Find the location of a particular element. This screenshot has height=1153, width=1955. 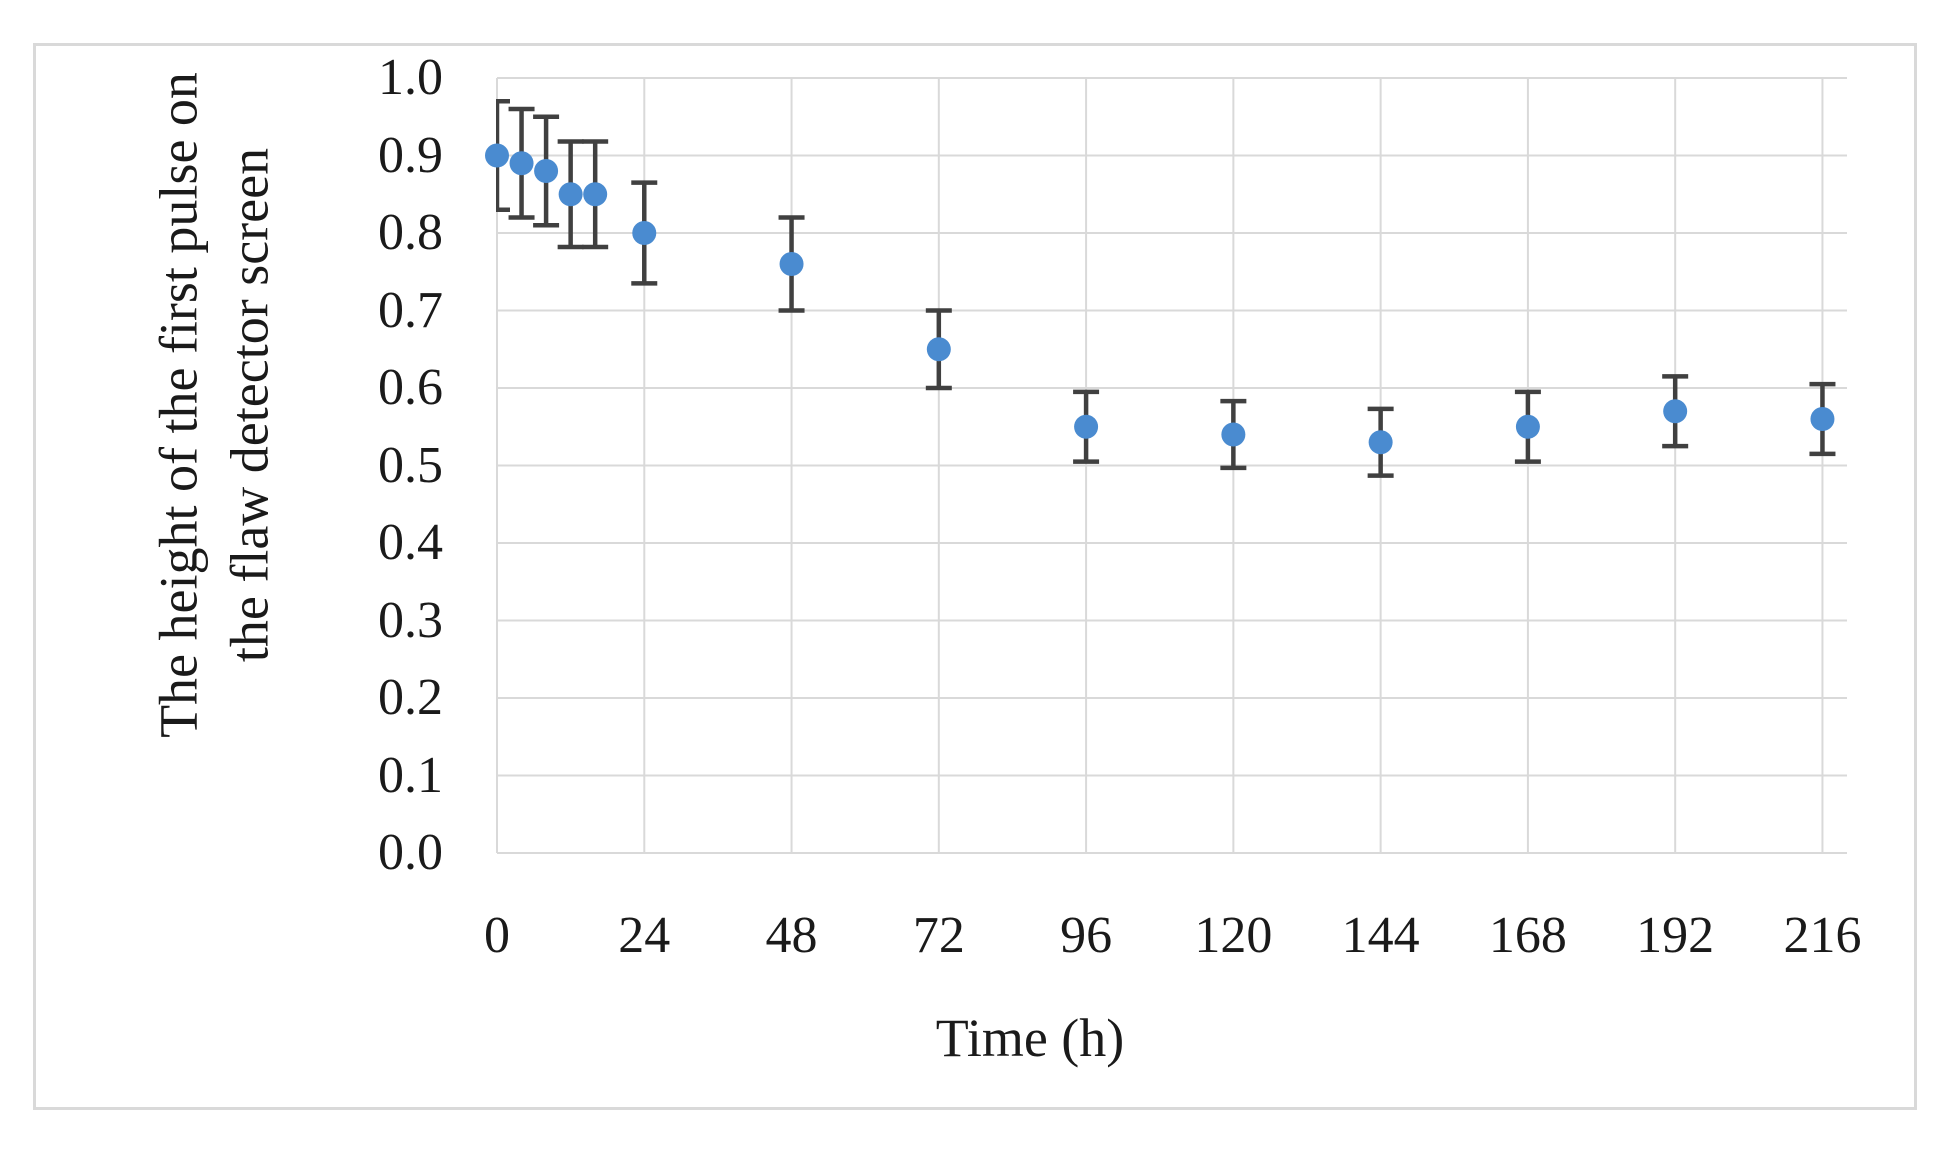

y-tick-label: 0.0 is located at coordinates (410, 852).